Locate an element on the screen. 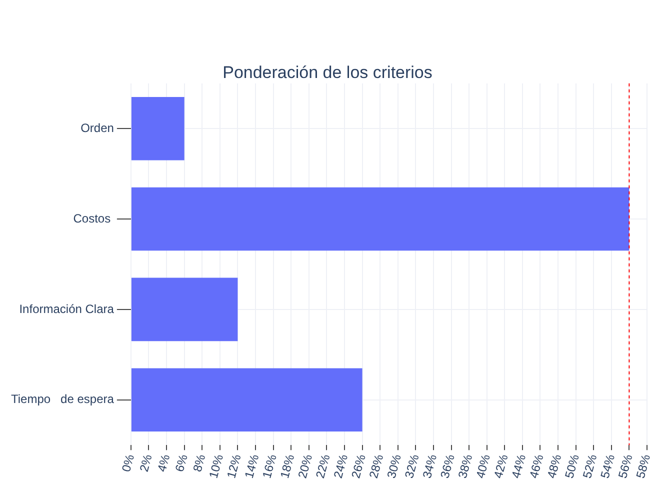  x-tick-label: 8% is located at coordinates (199, 463).